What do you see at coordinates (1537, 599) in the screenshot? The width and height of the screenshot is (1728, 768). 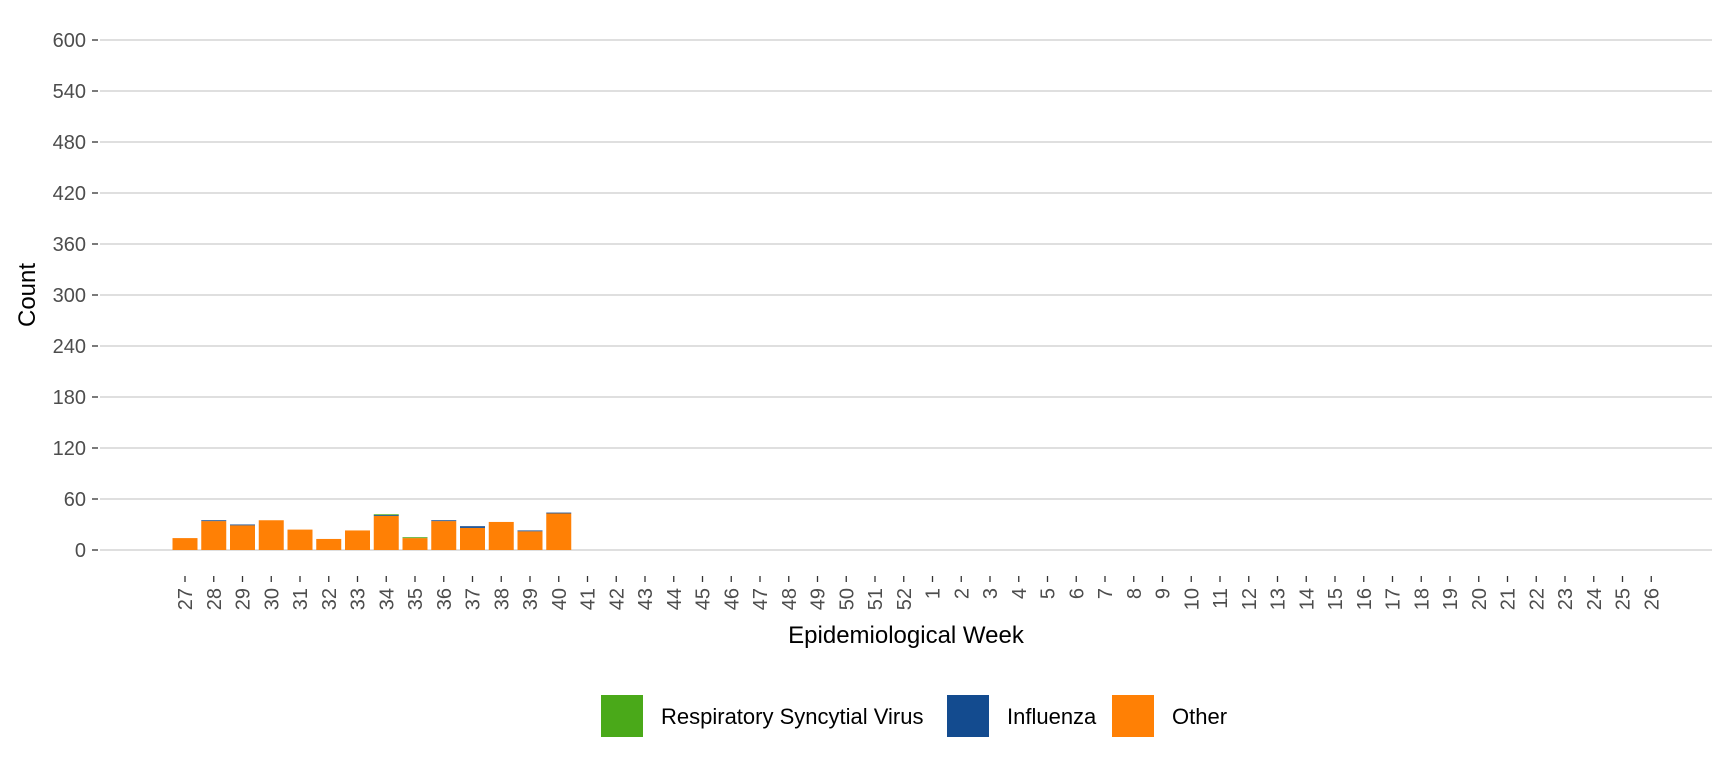 I see `x-tick-label: 22` at bounding box center [1537, 599].